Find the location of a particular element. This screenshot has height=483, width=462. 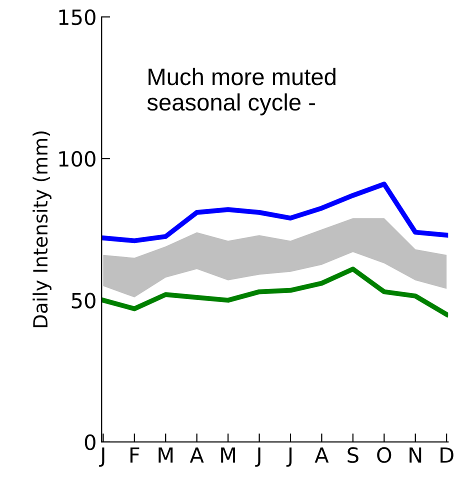

y-tick-label: 150 is located at coordinates (77, 17).